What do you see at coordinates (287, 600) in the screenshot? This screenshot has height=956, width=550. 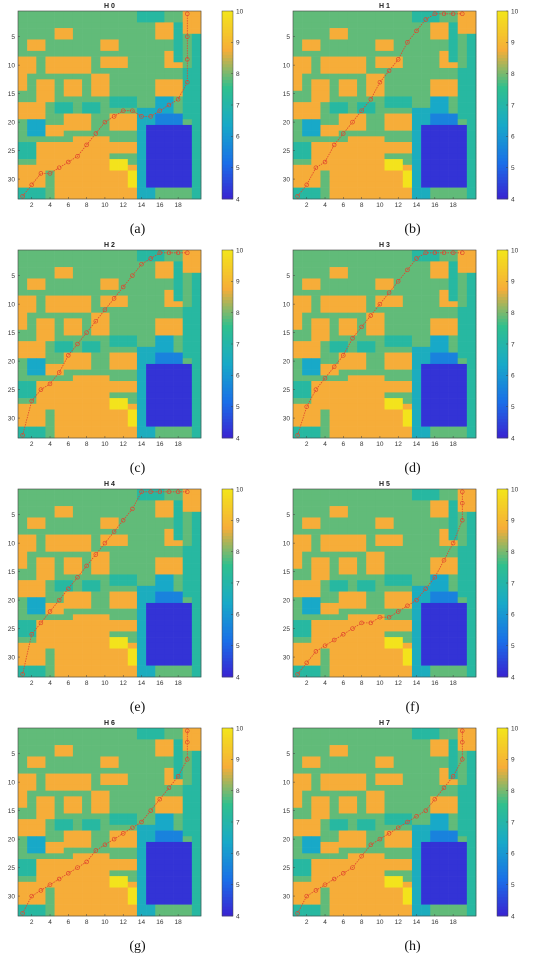 I see `y-tick-label: 20` at bounding box center [287, 600].